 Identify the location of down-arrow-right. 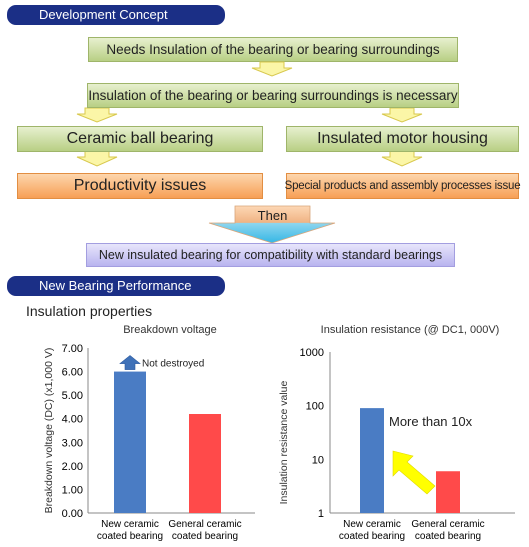
(402, 115).